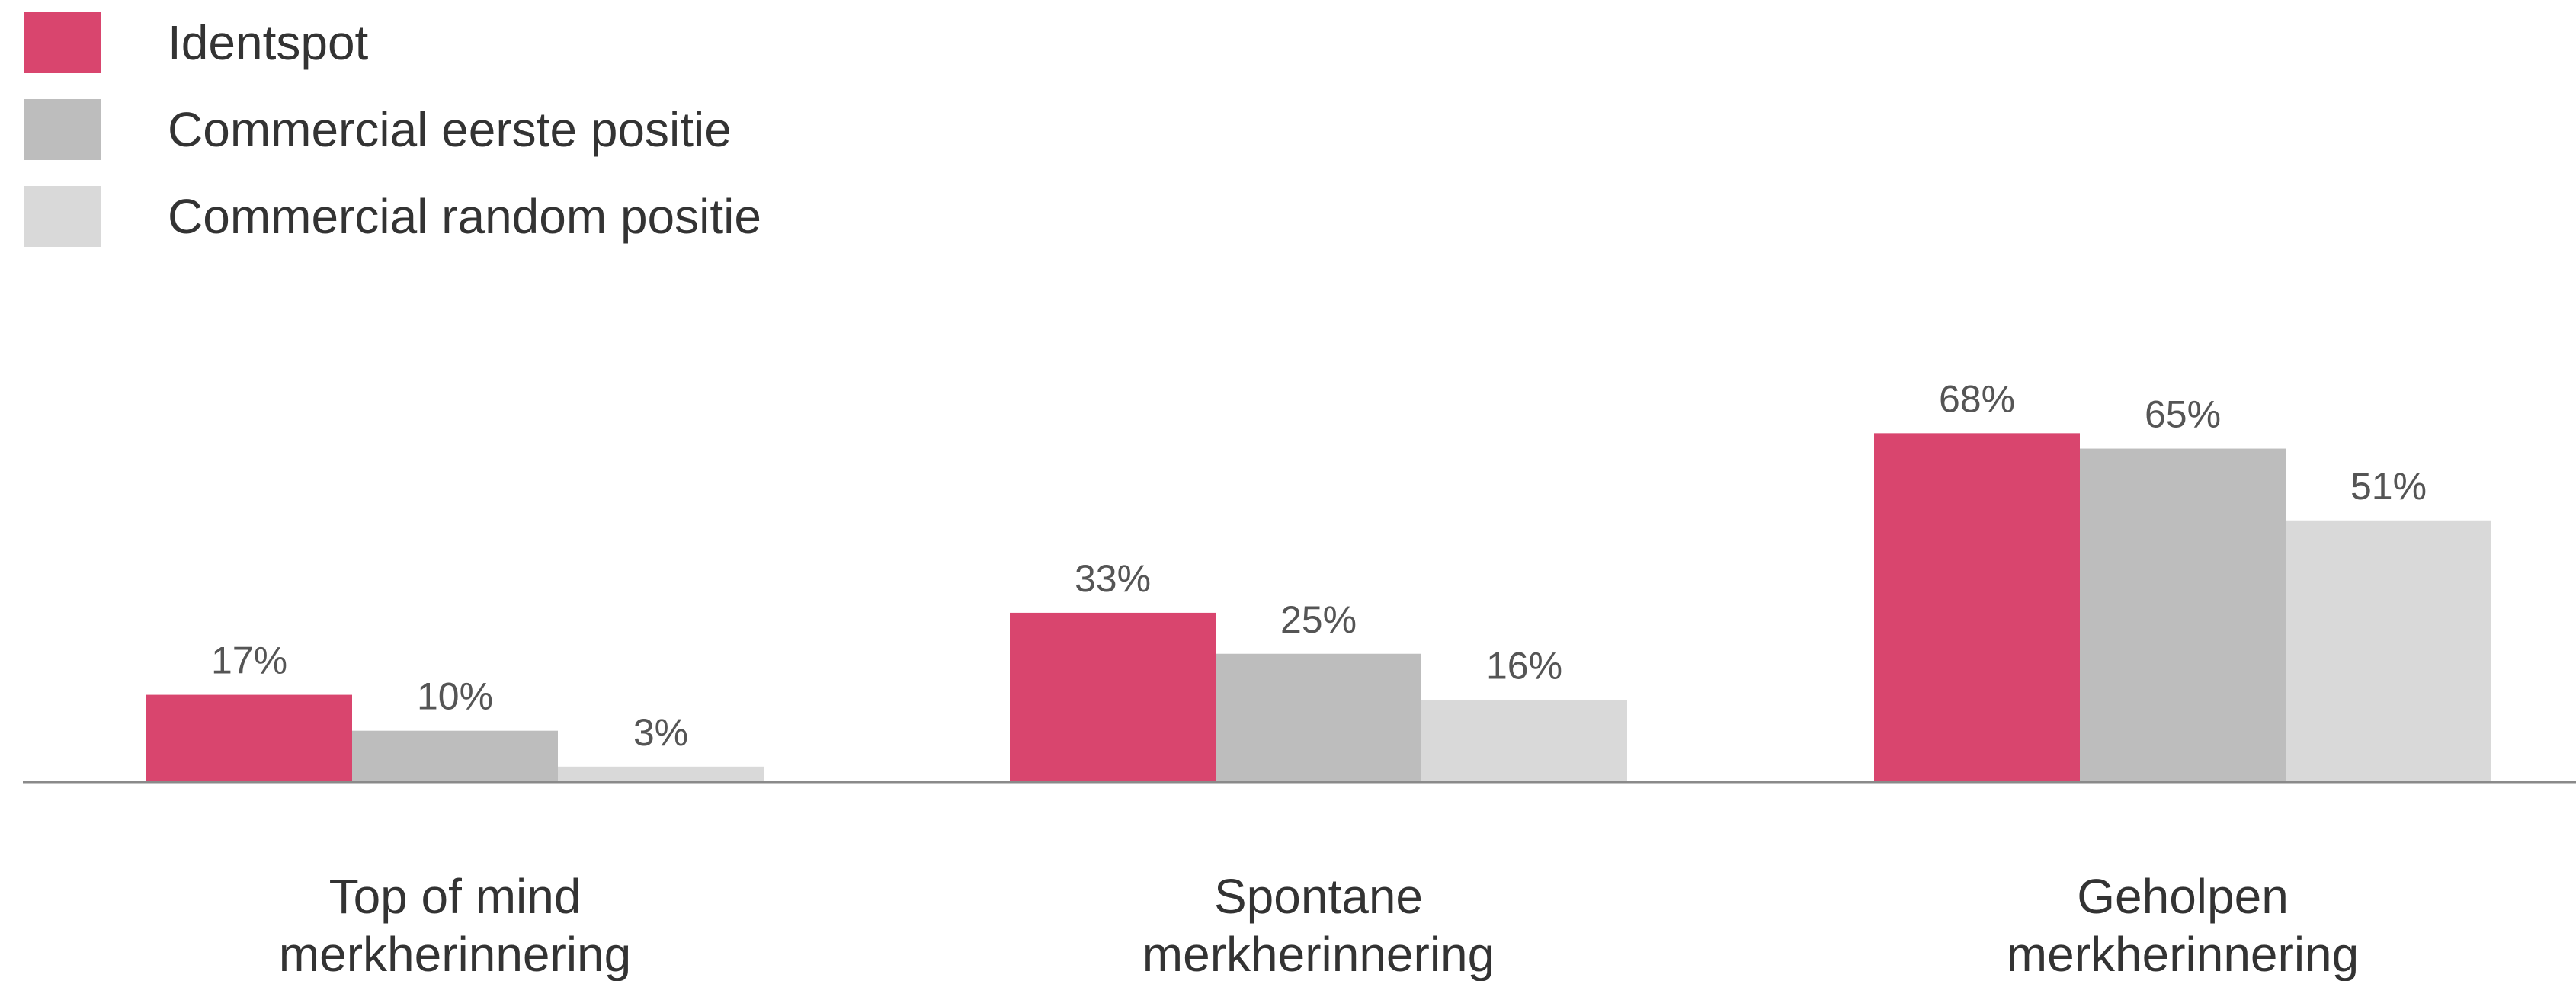  I want to click on bar-identspot-spontane-merkherinnering, so click(1113, 697).